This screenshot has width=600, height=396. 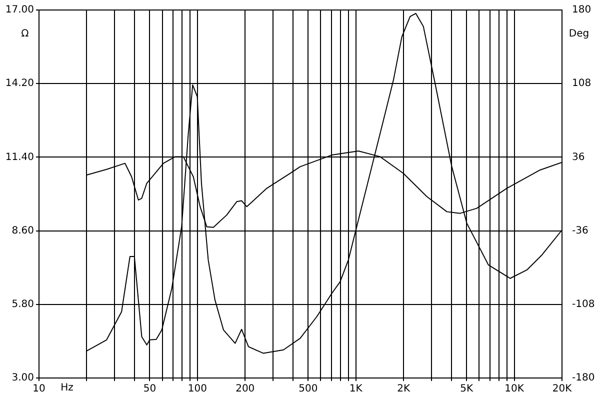 I want to click on y2-tick-label: -180, so click(x=583, y=378).